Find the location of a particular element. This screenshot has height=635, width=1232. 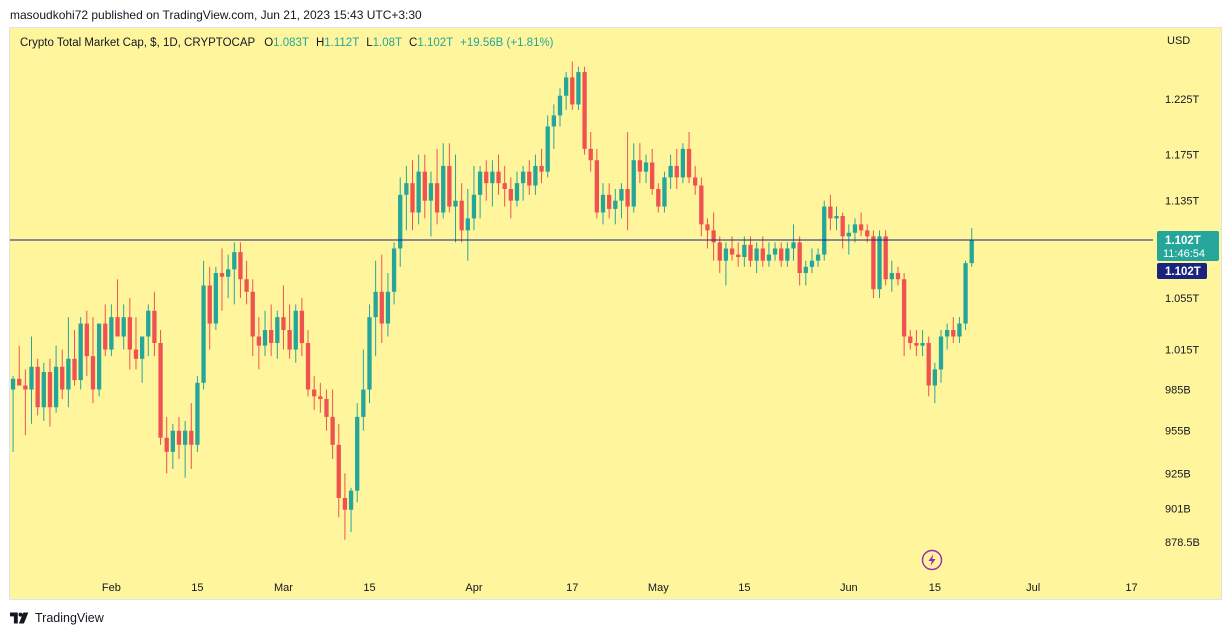

price-tick-label: 878.5B is located at coordinates (1182, 543).